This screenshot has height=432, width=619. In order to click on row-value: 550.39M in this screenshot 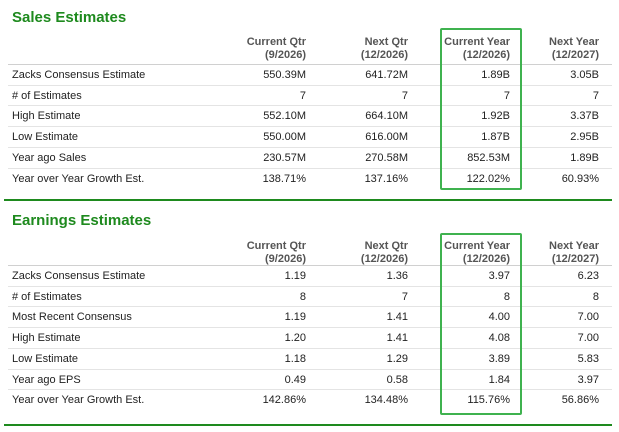, I will do `click(284, 75)`.